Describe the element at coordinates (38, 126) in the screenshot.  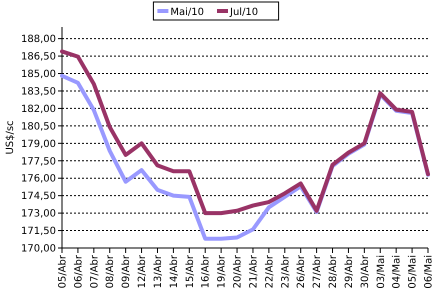
I see `y-tick-label: 180,50` at that location.